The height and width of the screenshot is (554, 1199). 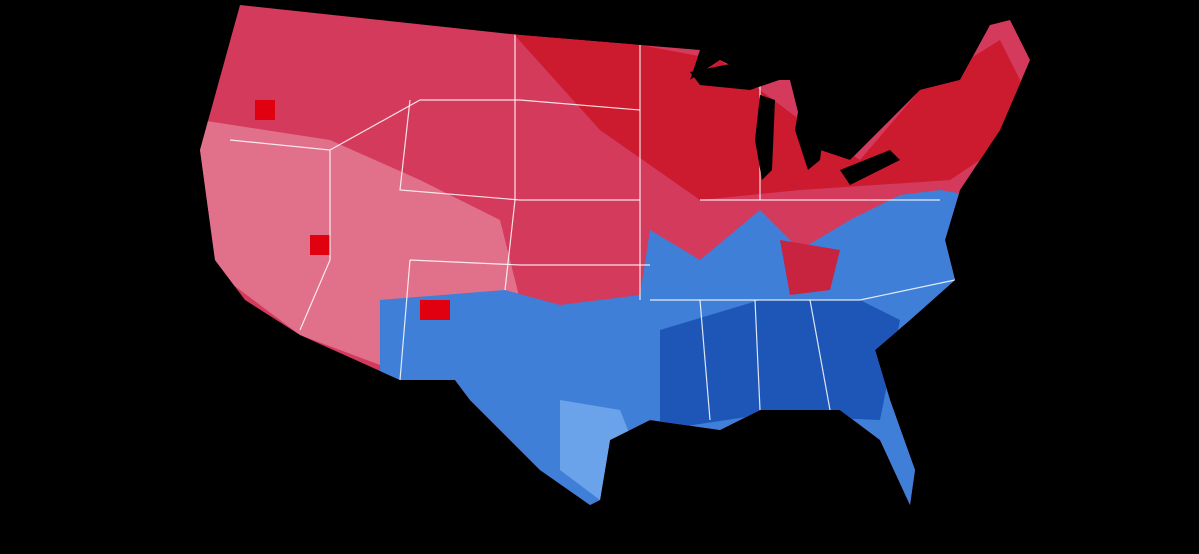 What do you see at coordinates (870, 167) in the screenshot?
I see `lake-erie` at bounding box center [870, 167].